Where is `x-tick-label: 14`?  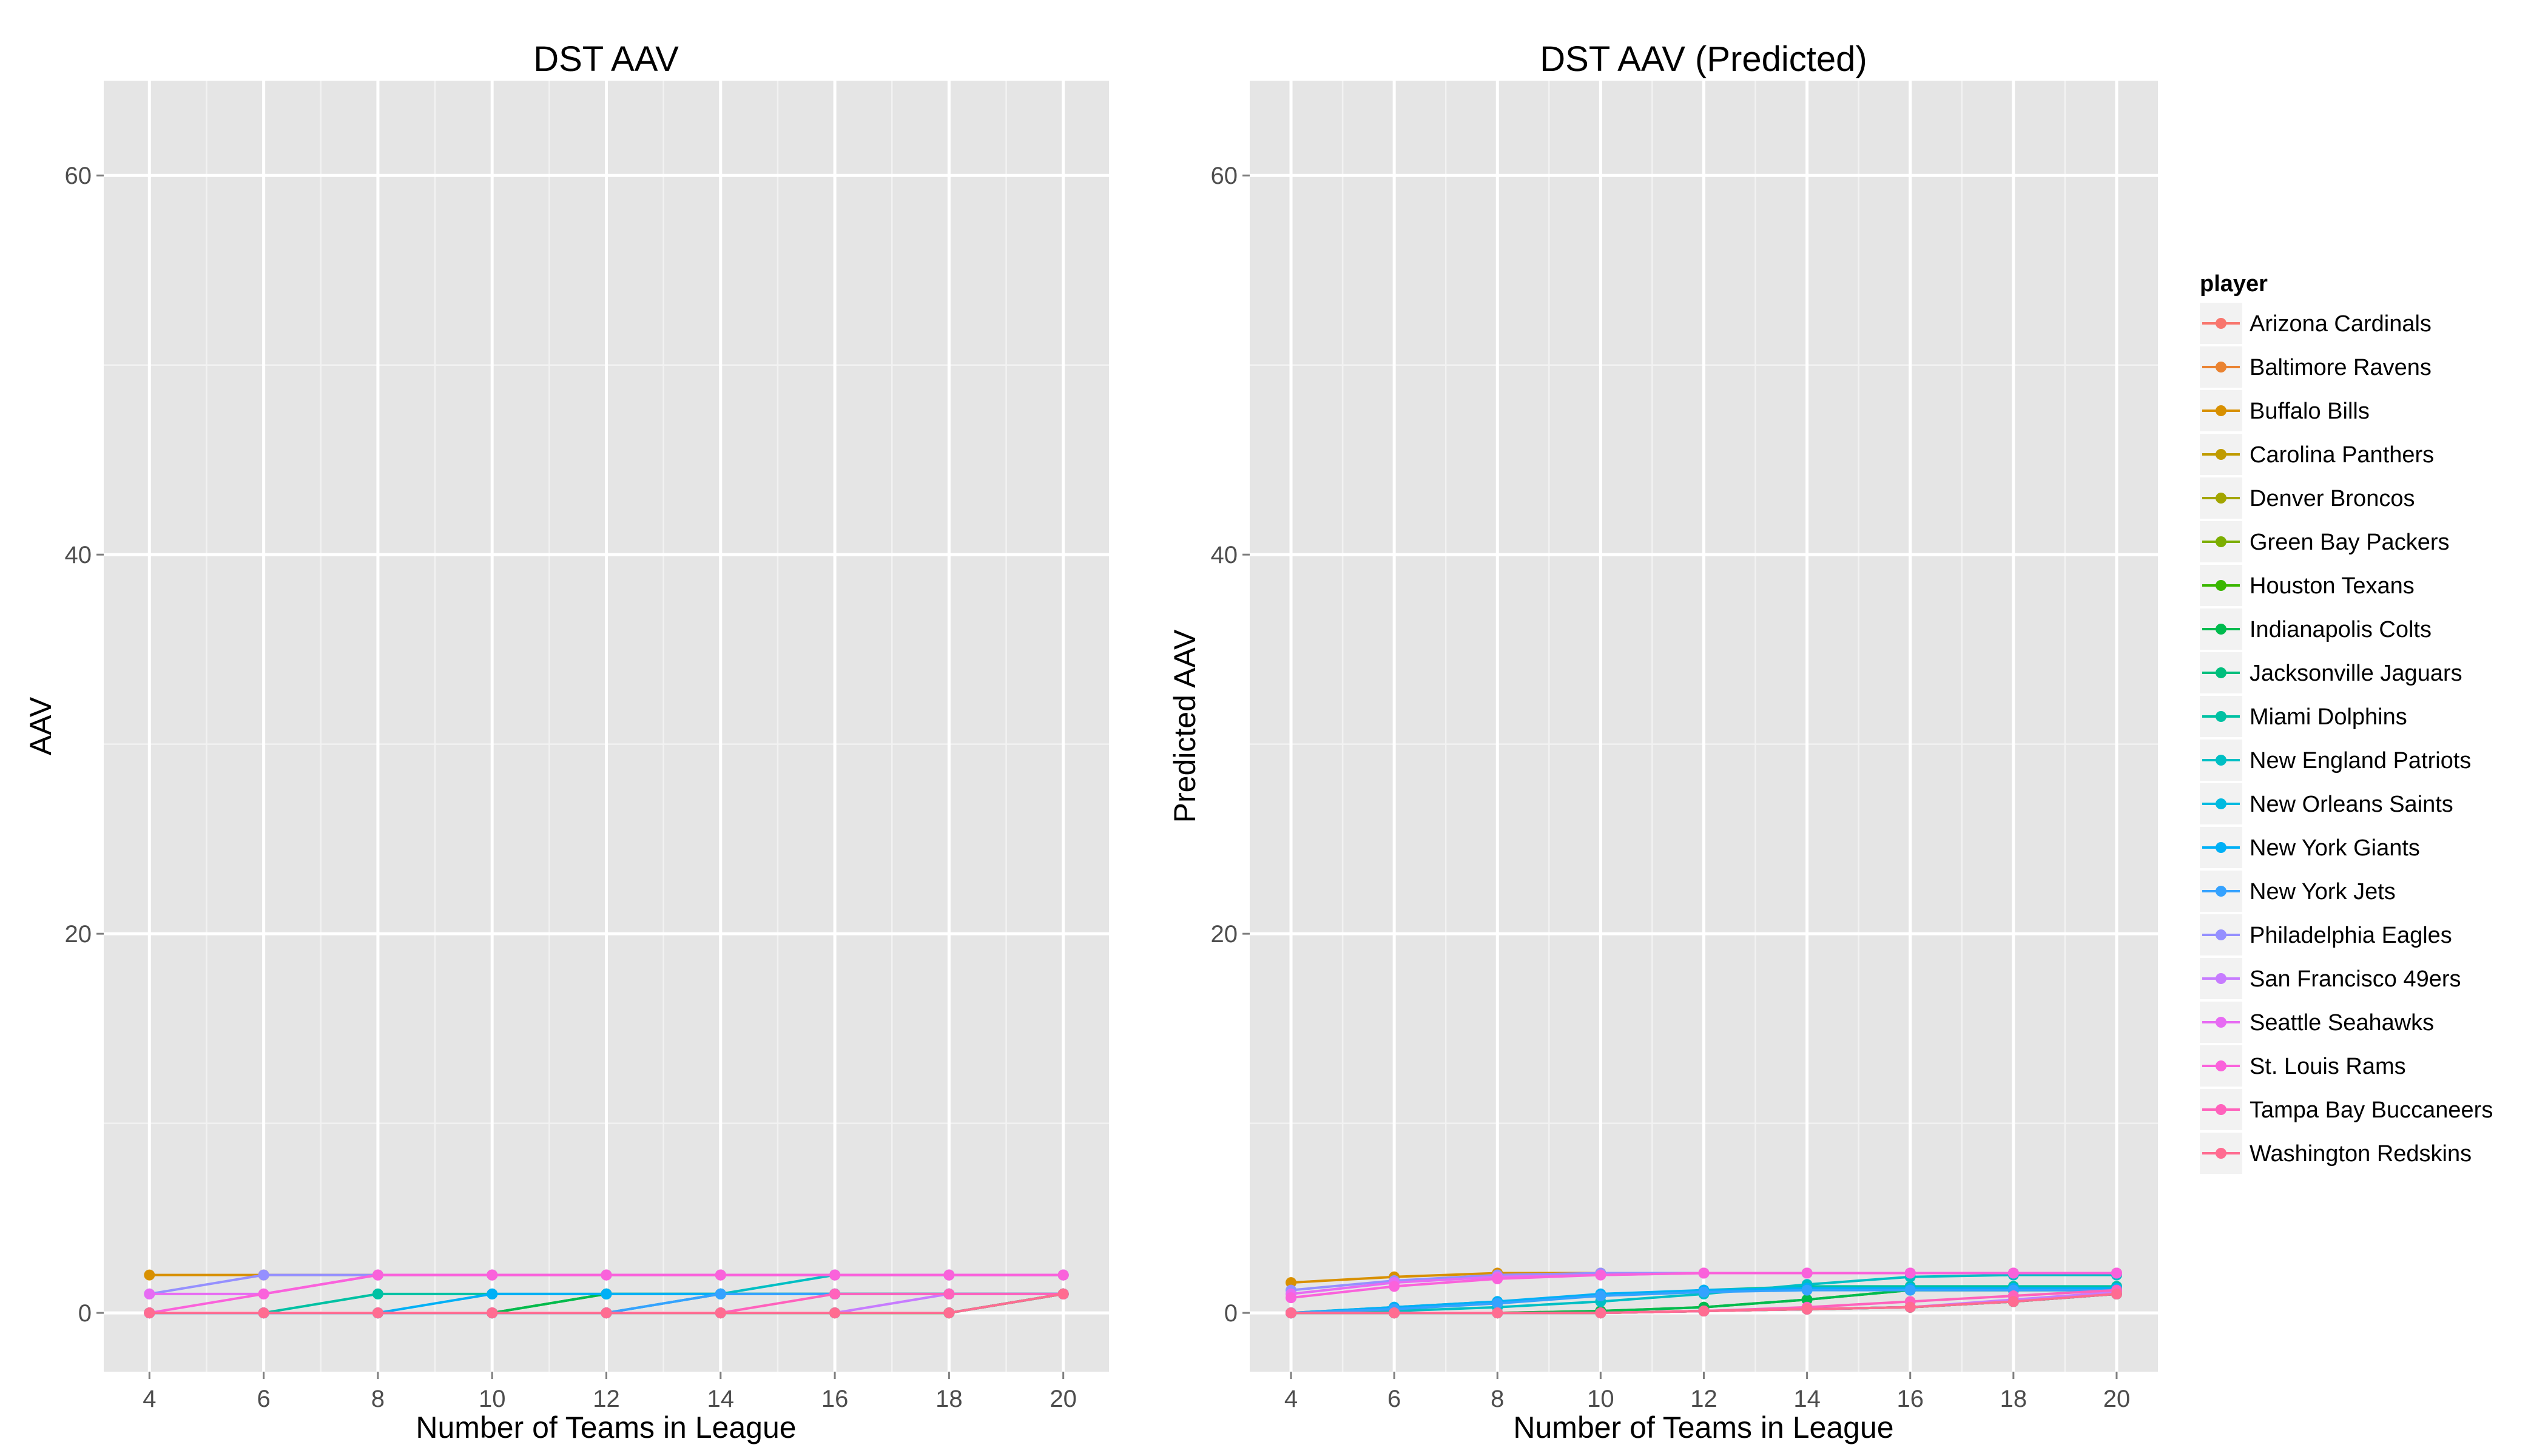
x-tick-label: 14 is located at coordinates (1807, 1399).